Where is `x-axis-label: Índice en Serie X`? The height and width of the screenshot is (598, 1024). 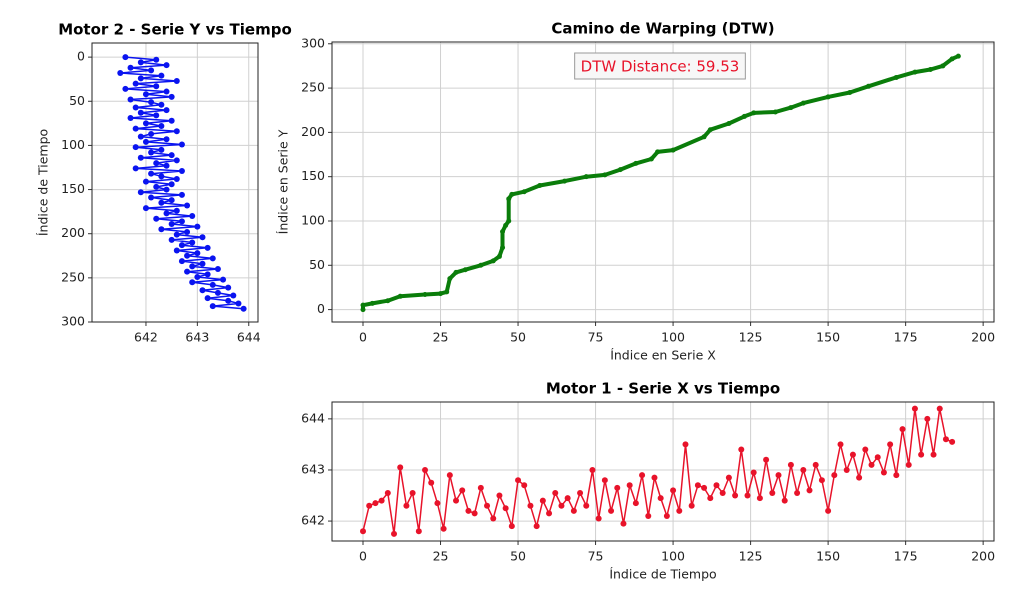
x-axis-label: Índice en Serie X is located at coordinates (663, 355).